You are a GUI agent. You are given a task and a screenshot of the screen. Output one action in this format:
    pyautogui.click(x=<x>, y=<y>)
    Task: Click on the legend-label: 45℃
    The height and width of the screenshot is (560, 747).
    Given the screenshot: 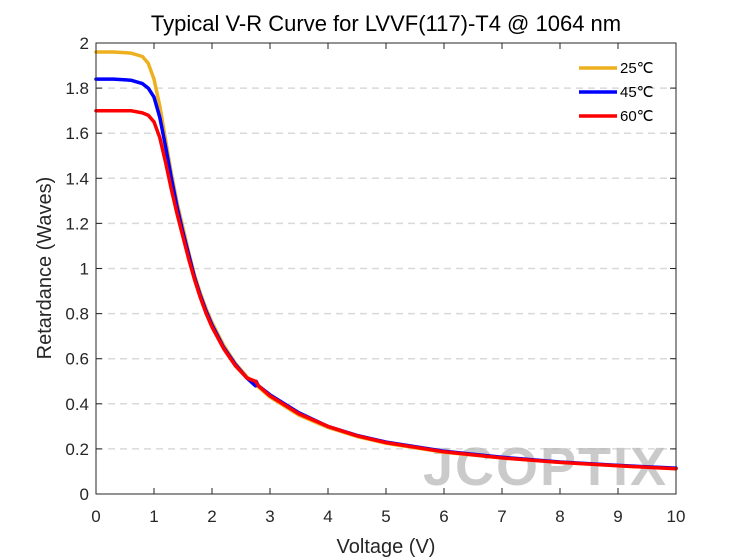 What is the action you would take?
    pyautogui.click(x=637, y=92)
    